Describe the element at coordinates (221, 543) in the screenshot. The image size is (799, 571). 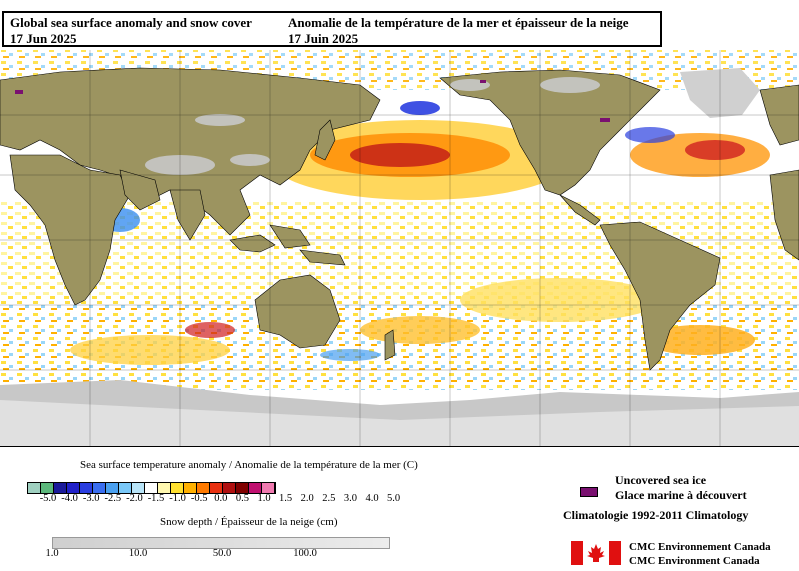
I see `snow-colorbar` at that location.